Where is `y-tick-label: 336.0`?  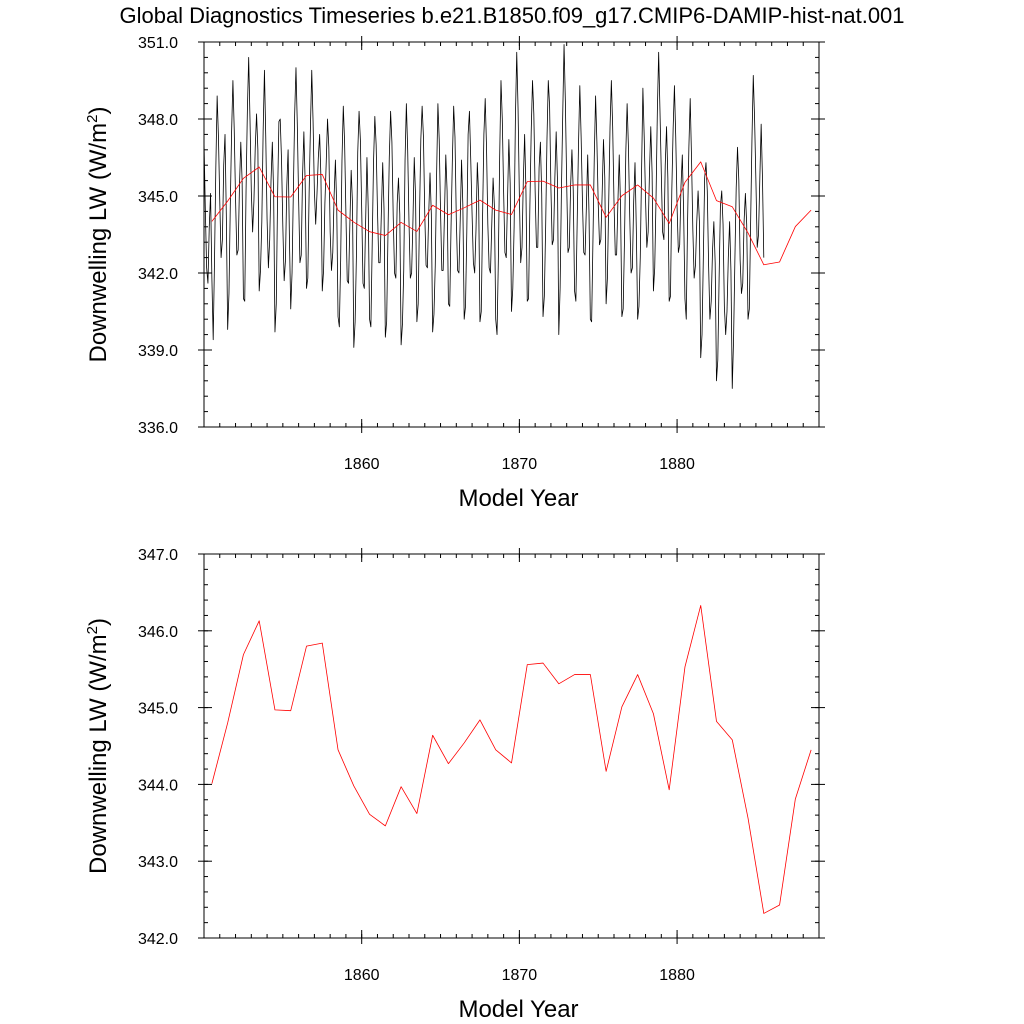 y-tick-label: 336.0 is located at coordinates (158, 428).